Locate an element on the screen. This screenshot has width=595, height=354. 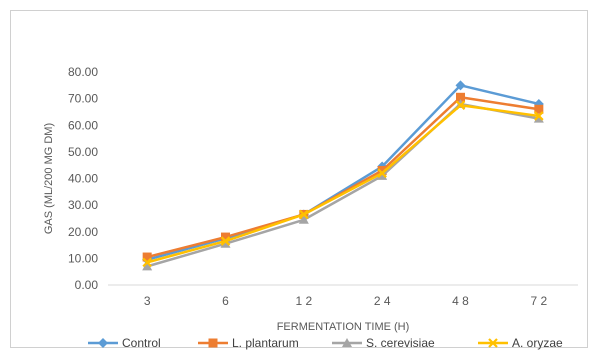
y-tick-label: 0.00 is located at coordinates (87, 285).